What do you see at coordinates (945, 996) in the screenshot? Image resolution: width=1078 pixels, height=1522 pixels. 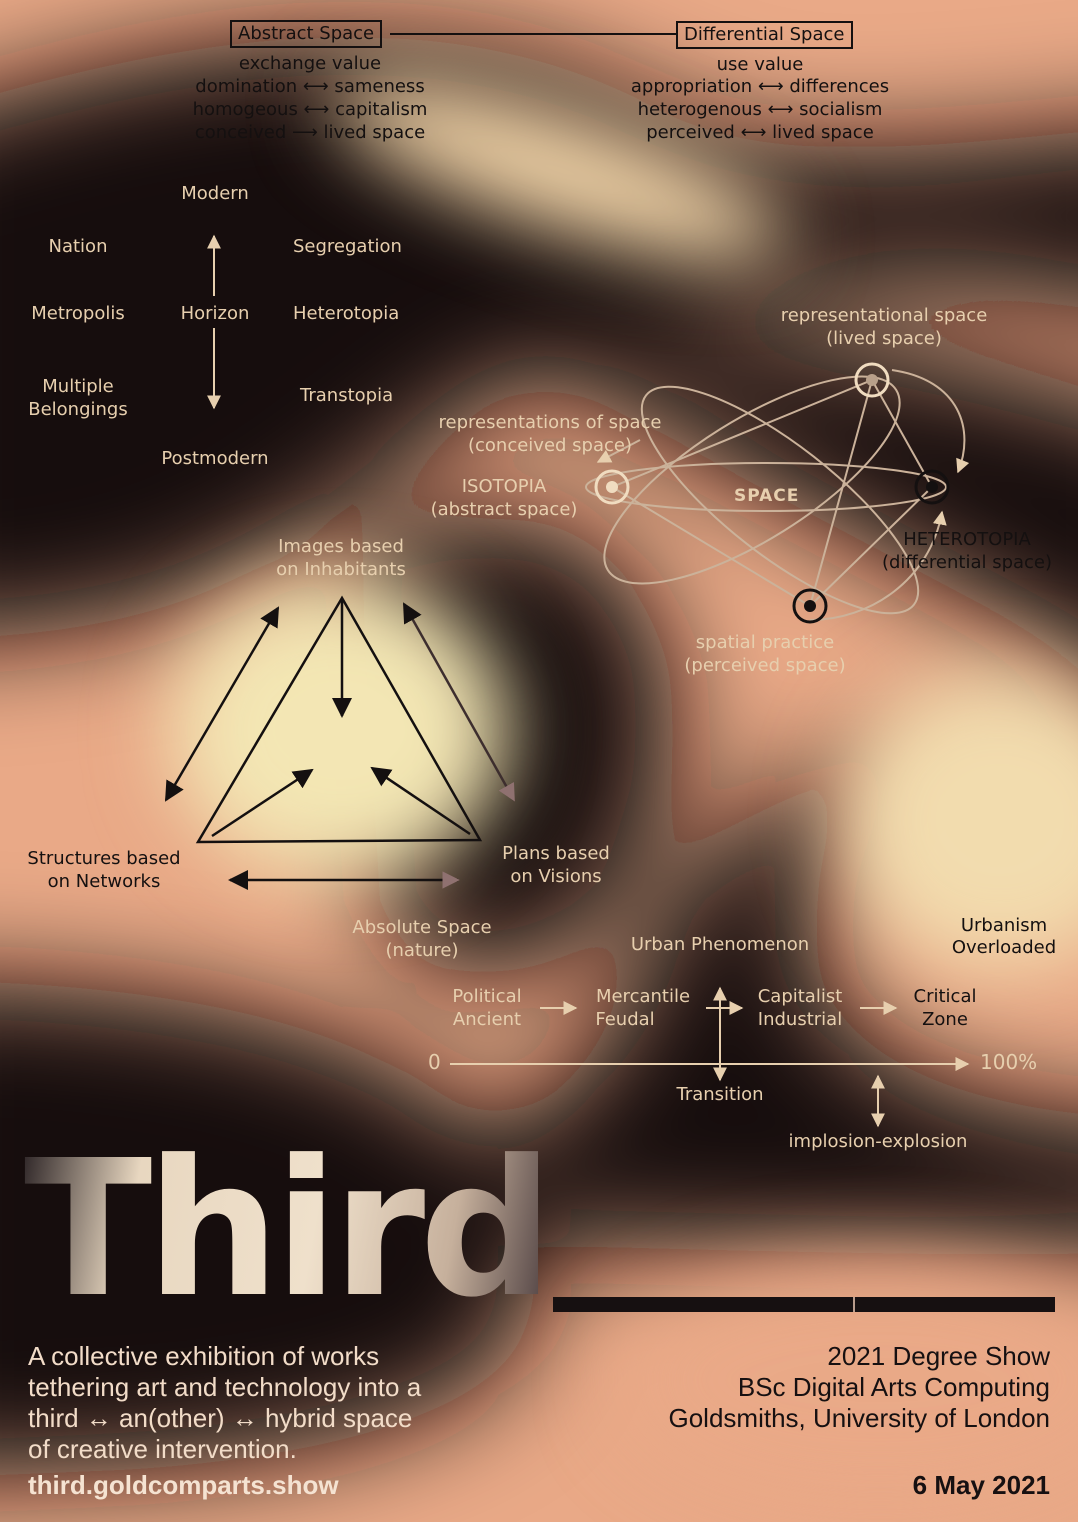 I see `stage-4-label: Critical` at bounding box center [945, 996].